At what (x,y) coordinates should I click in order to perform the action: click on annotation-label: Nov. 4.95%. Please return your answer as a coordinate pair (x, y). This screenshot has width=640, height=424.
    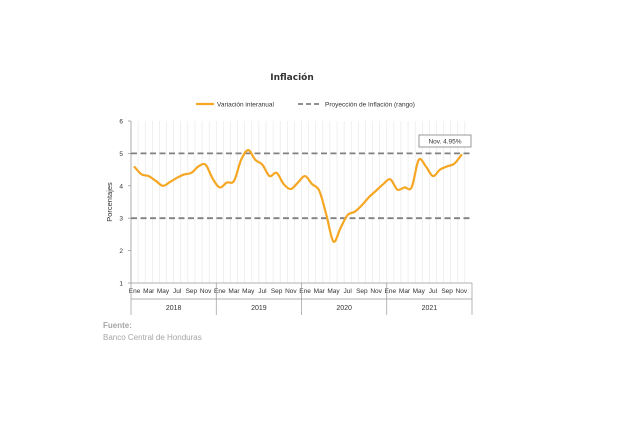
    Looking at the image, I should click on (444, 142).